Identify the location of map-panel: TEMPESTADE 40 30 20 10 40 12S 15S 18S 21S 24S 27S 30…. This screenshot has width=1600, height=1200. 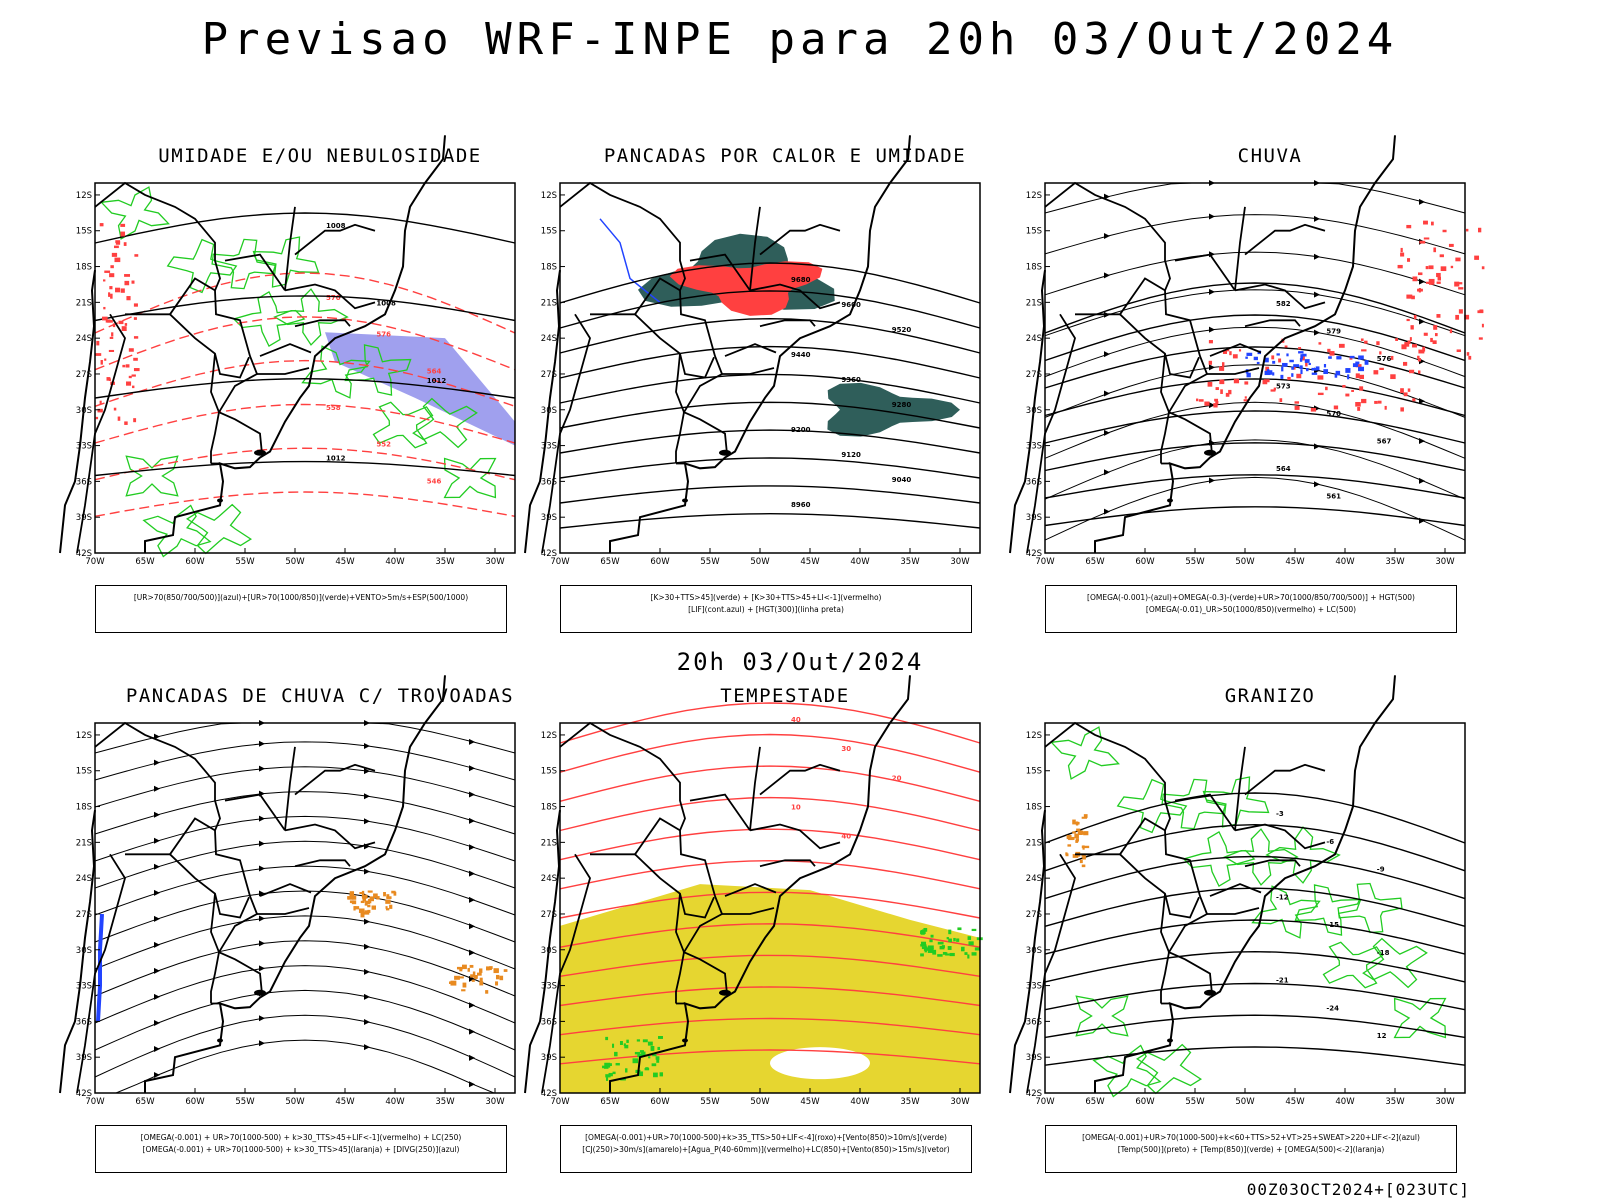
(772, 925).